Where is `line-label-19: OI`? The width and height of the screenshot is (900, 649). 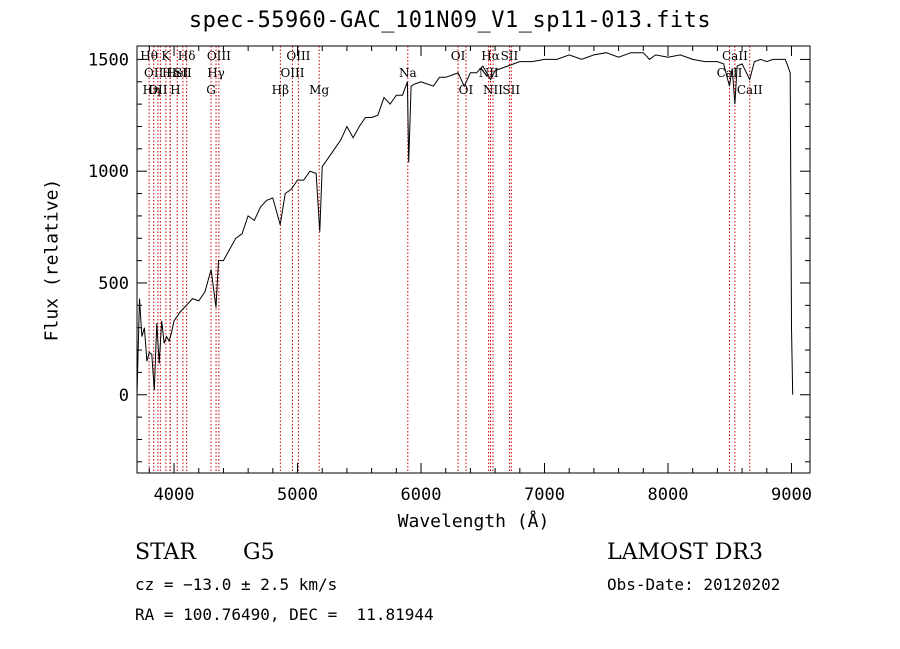
line-label-19: OI is located at coordinates (466, 90).